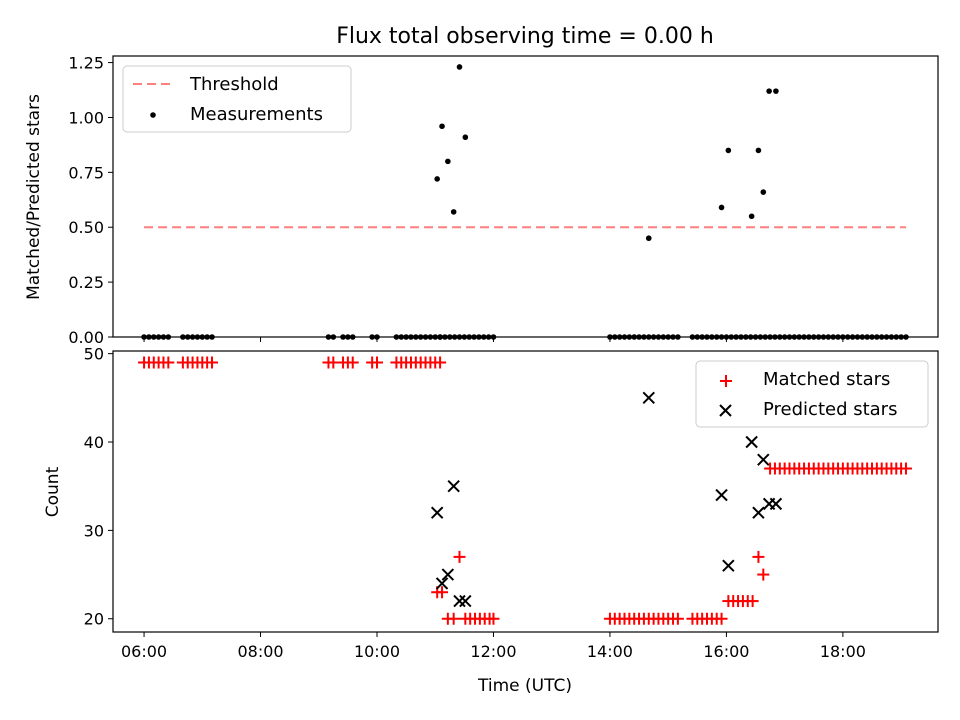 The image size is (960, 720). I want to click on bottom-legend: Matched stars Predicted stars, so click(812, 394).